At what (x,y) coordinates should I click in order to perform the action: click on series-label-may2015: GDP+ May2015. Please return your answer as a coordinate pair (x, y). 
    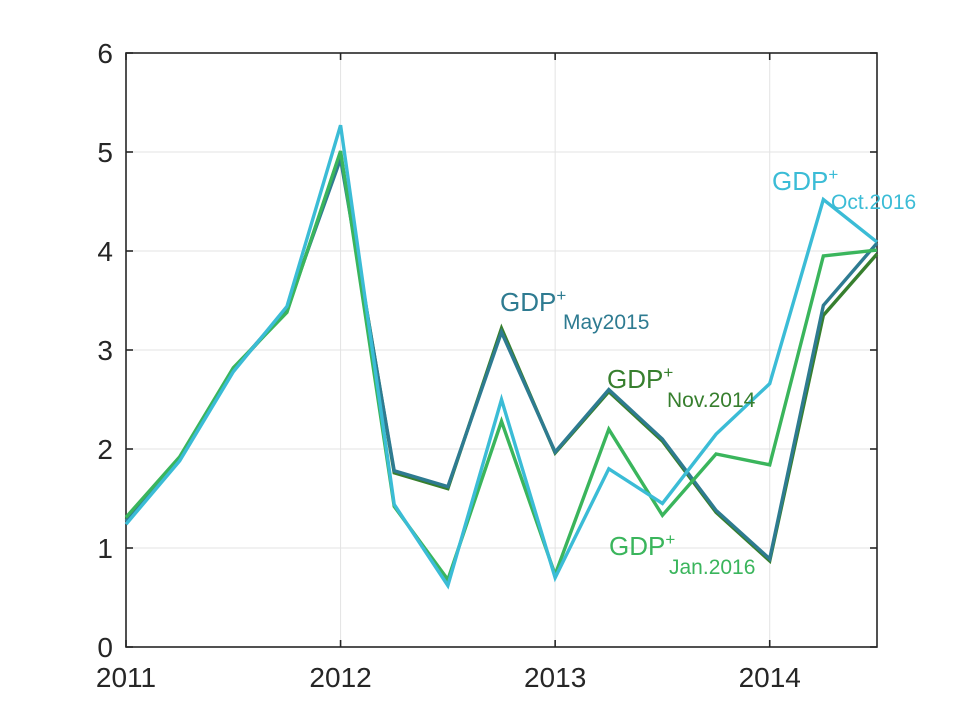
    Looking at the image, I should click on (574, 310).